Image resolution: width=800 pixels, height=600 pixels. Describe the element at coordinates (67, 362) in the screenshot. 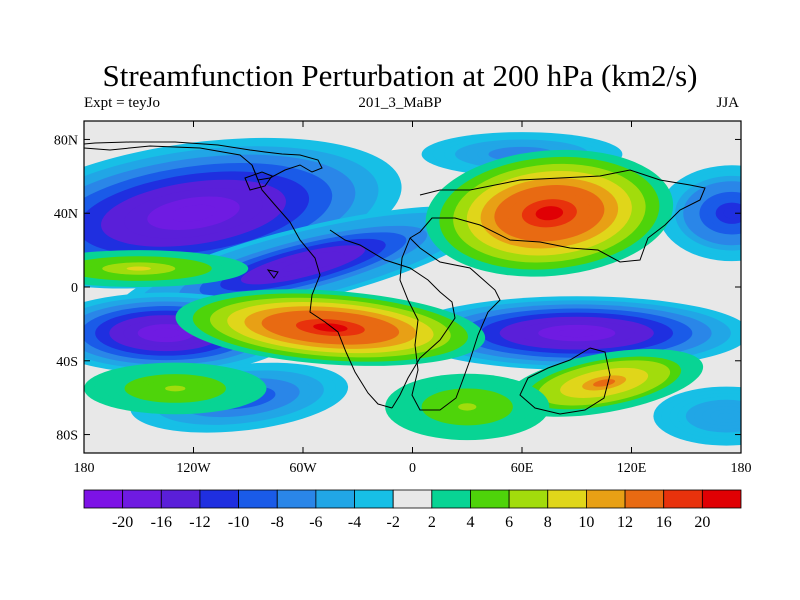

I see `y-tick-label: 40S` at that location.